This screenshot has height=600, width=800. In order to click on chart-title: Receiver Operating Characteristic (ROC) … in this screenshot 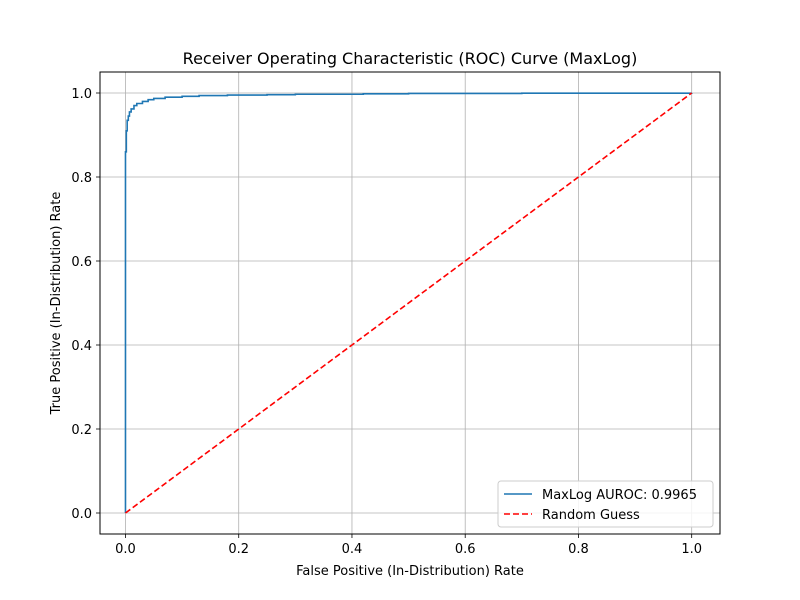, I will do `click(410, 58)`.